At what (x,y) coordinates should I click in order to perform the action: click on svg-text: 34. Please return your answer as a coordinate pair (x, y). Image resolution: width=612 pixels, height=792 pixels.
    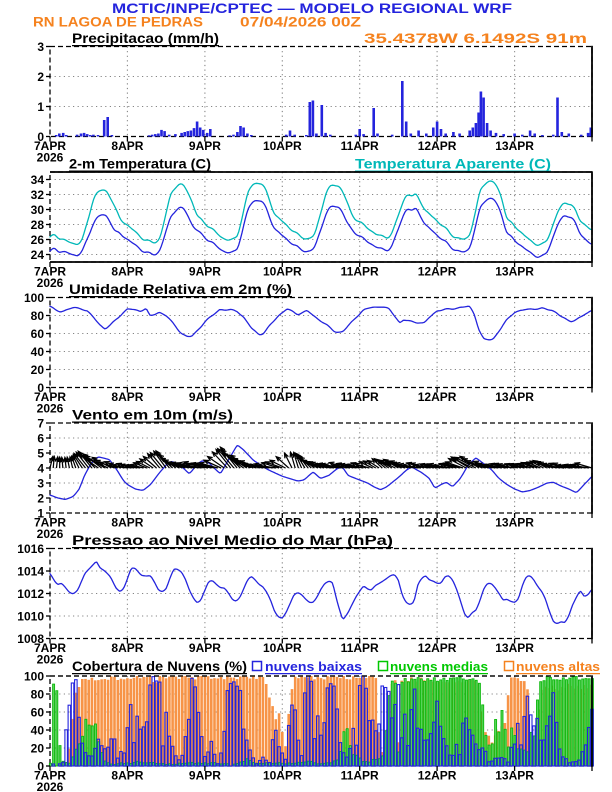
    Looking at the image, I should click on (38, 180).